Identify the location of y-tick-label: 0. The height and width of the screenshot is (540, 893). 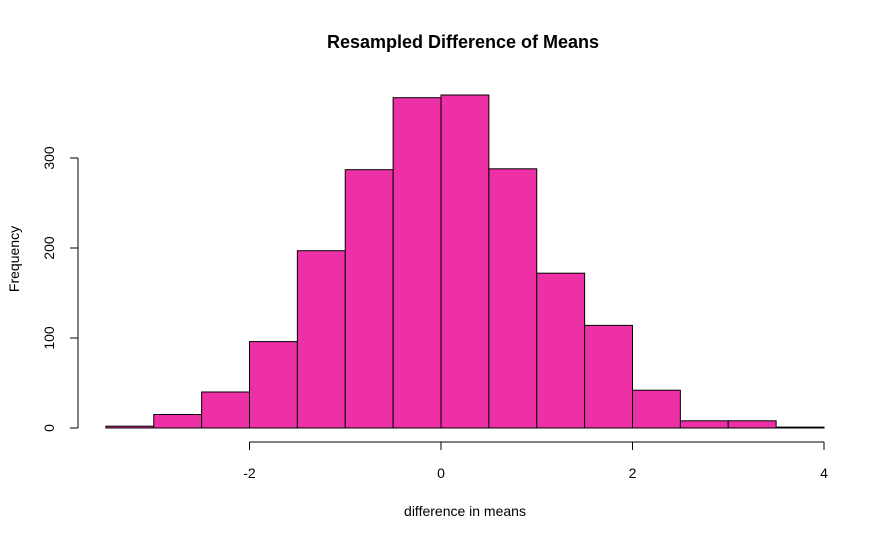
(49, 428).